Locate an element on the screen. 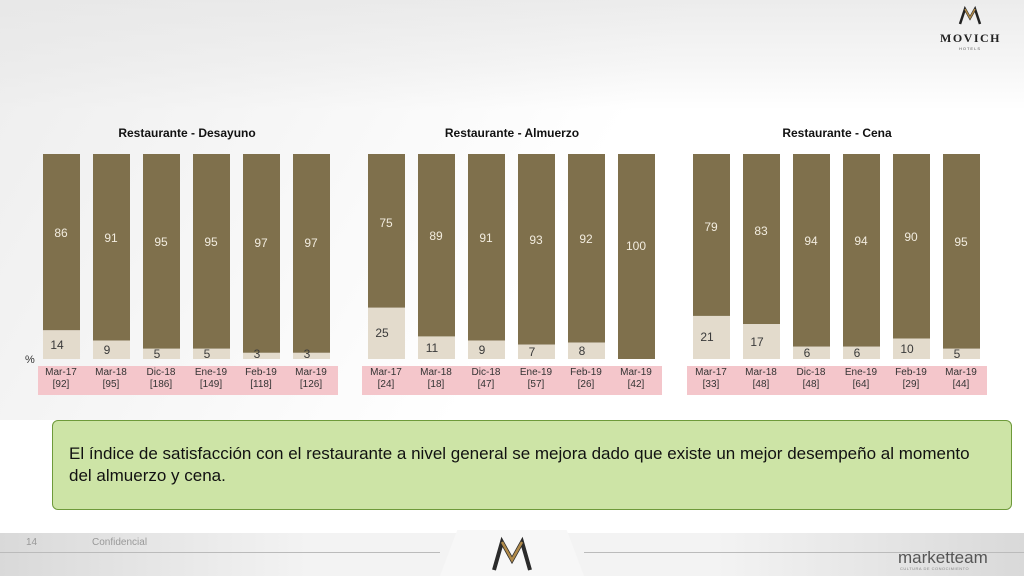  footer-emblem-plate is located at coordinates (512, 553).